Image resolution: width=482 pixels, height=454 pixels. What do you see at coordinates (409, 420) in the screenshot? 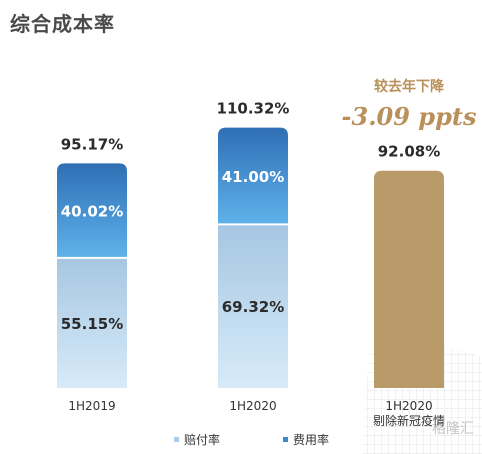
I see `category-label-2-1: 剔除新冠疫情` at bounding box center [409, 420].